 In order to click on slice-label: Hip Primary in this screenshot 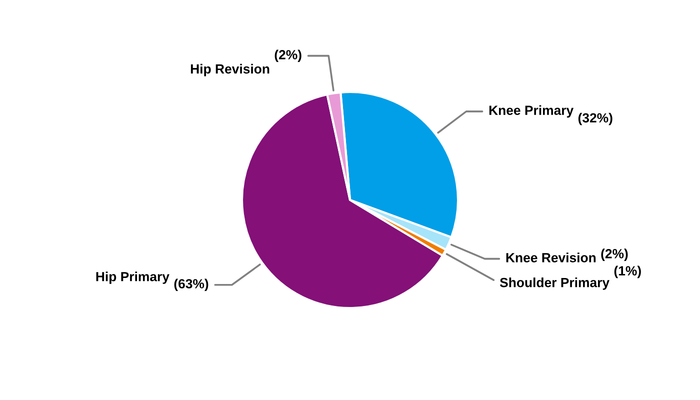, I will do `click(133, 278)`.